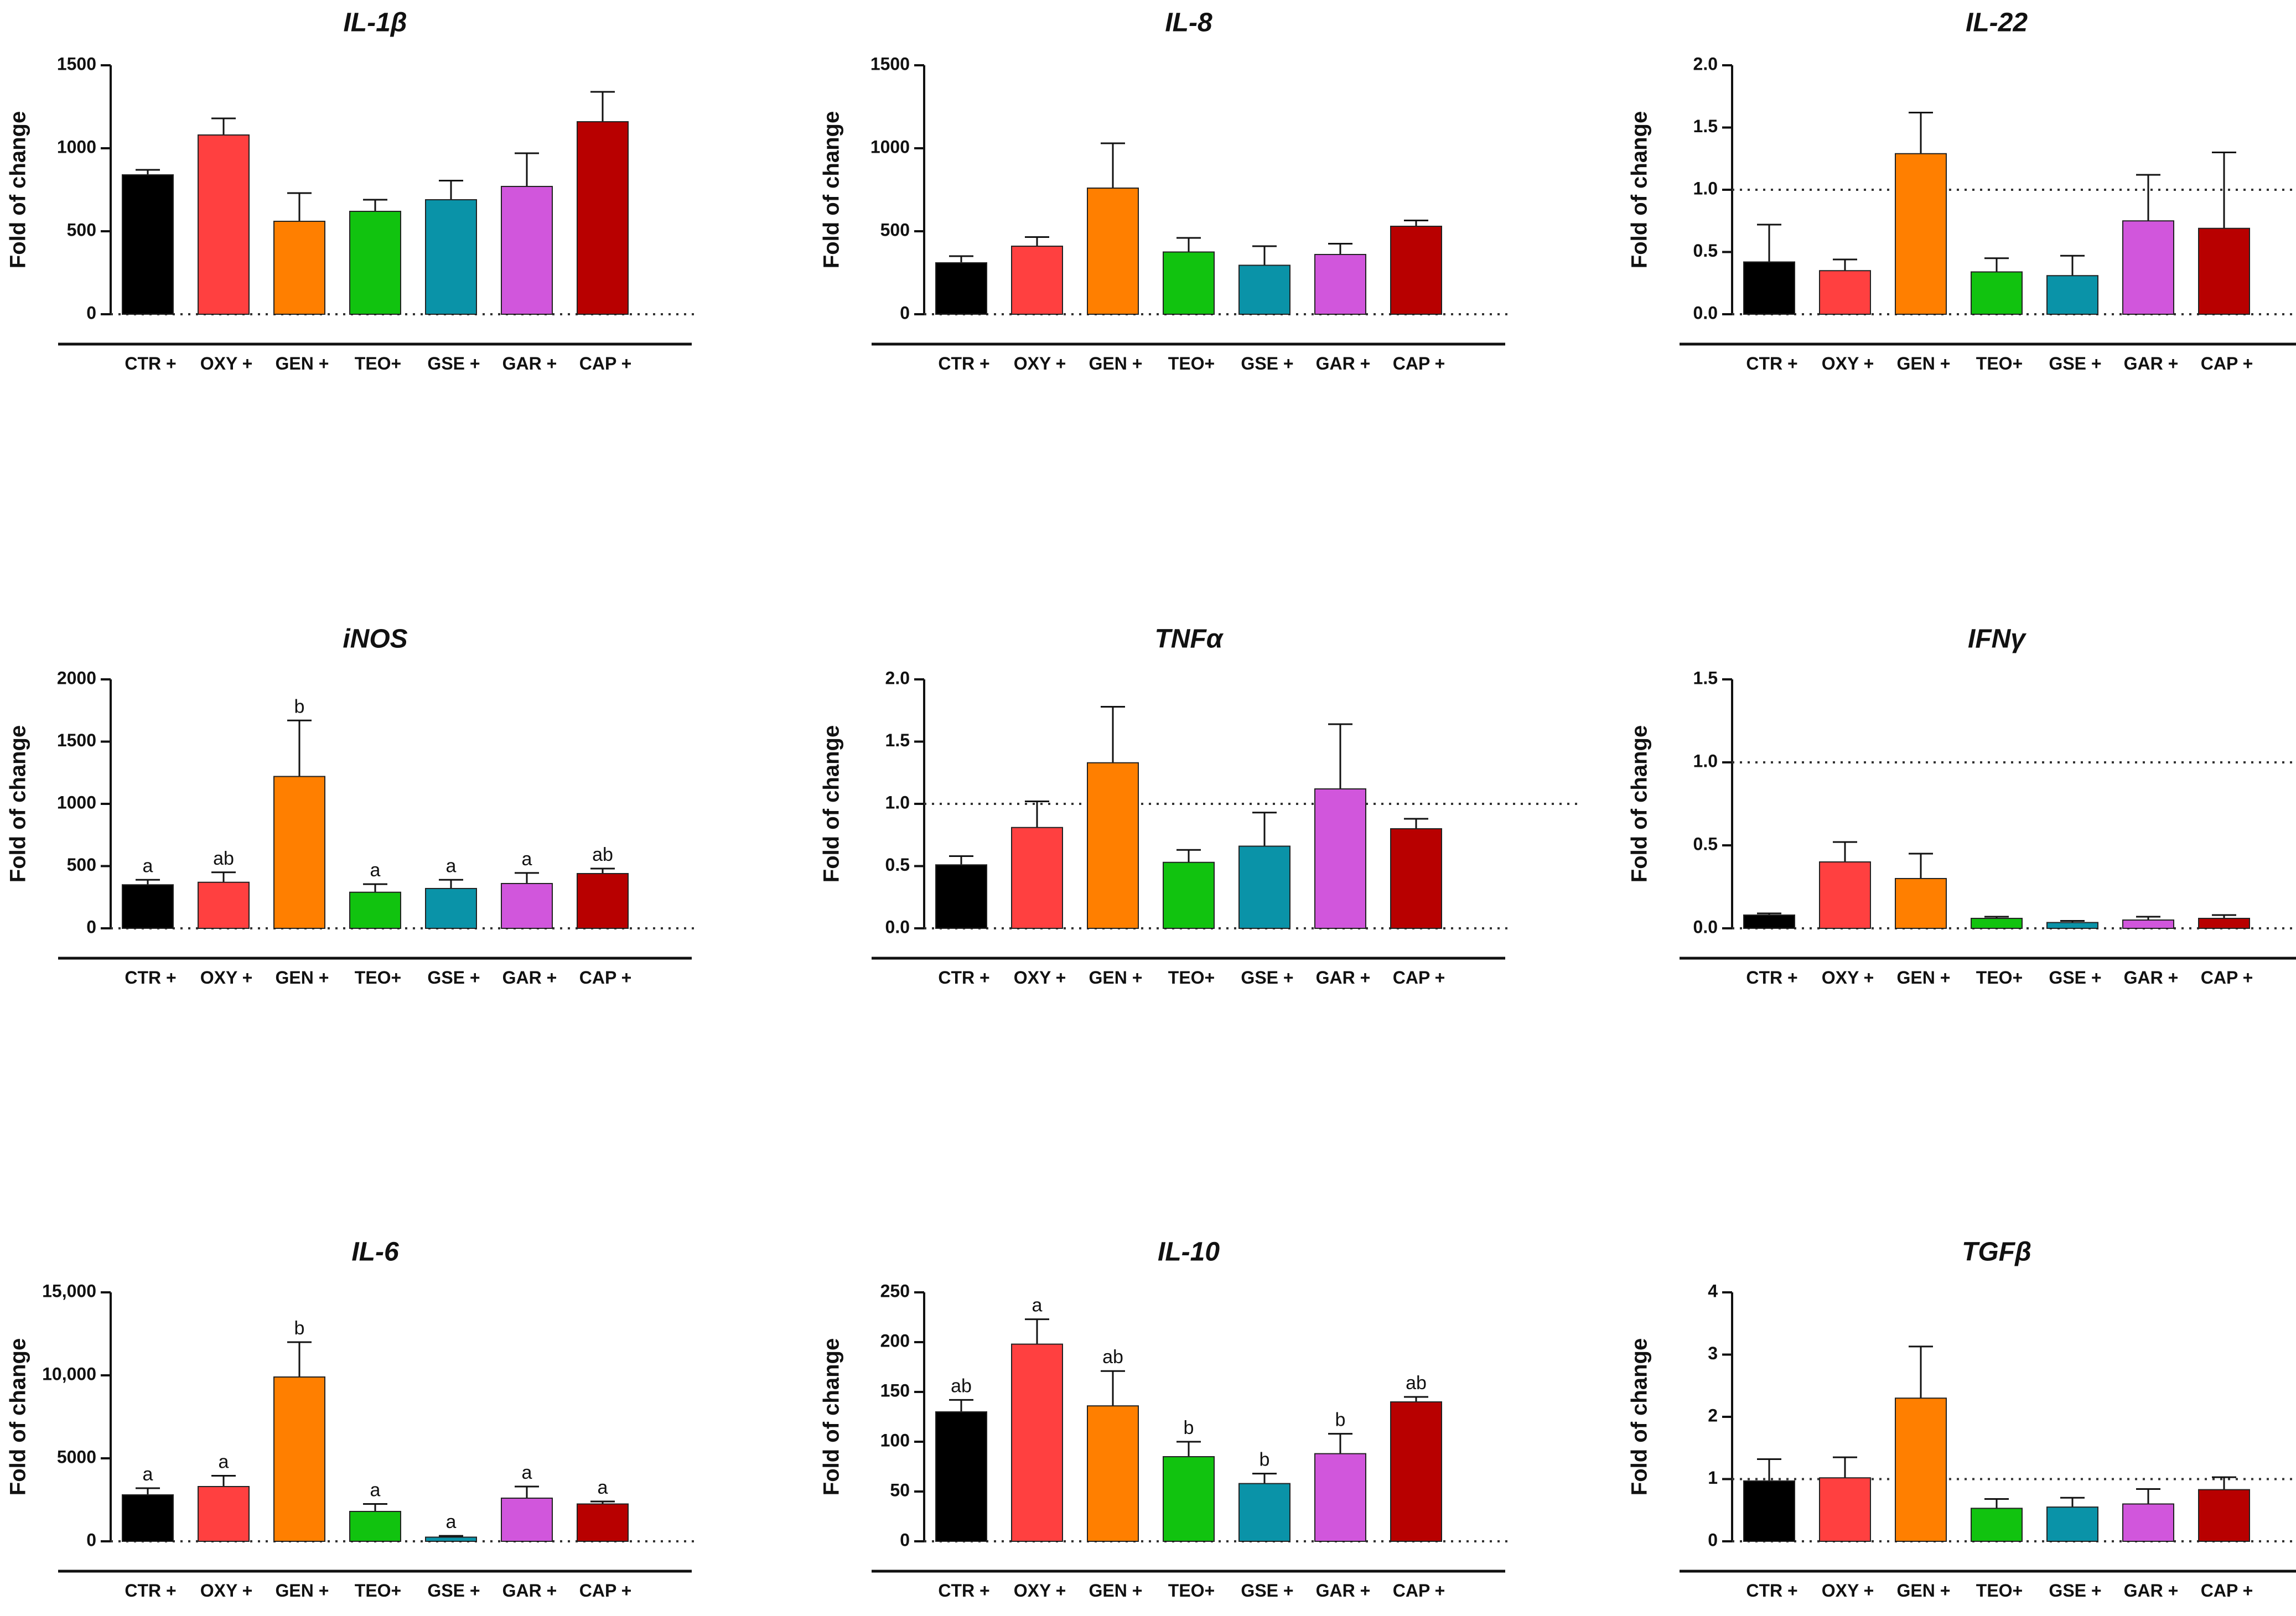 This screenshot has height=1616, width=2296. I want to click on y-tick-label: 0.0, so click(1705, 927).